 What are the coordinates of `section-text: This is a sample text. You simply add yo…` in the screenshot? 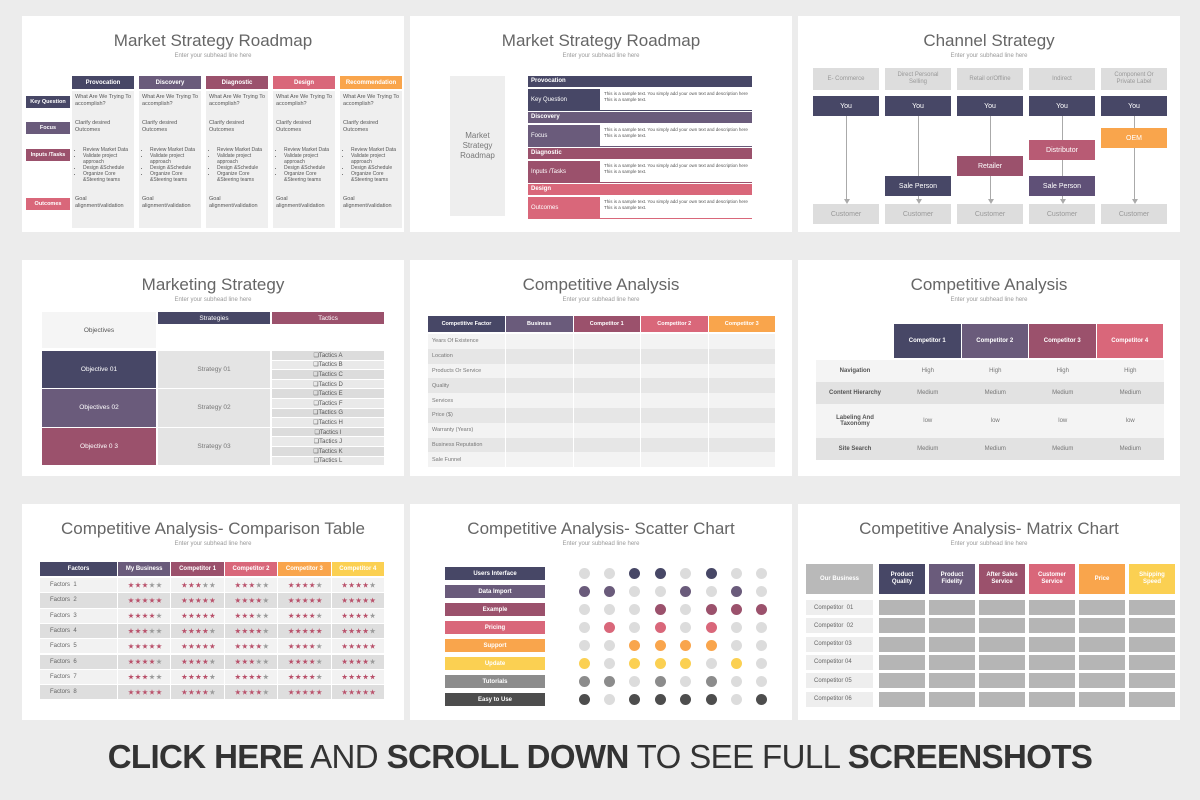 It's located at (676, 204).